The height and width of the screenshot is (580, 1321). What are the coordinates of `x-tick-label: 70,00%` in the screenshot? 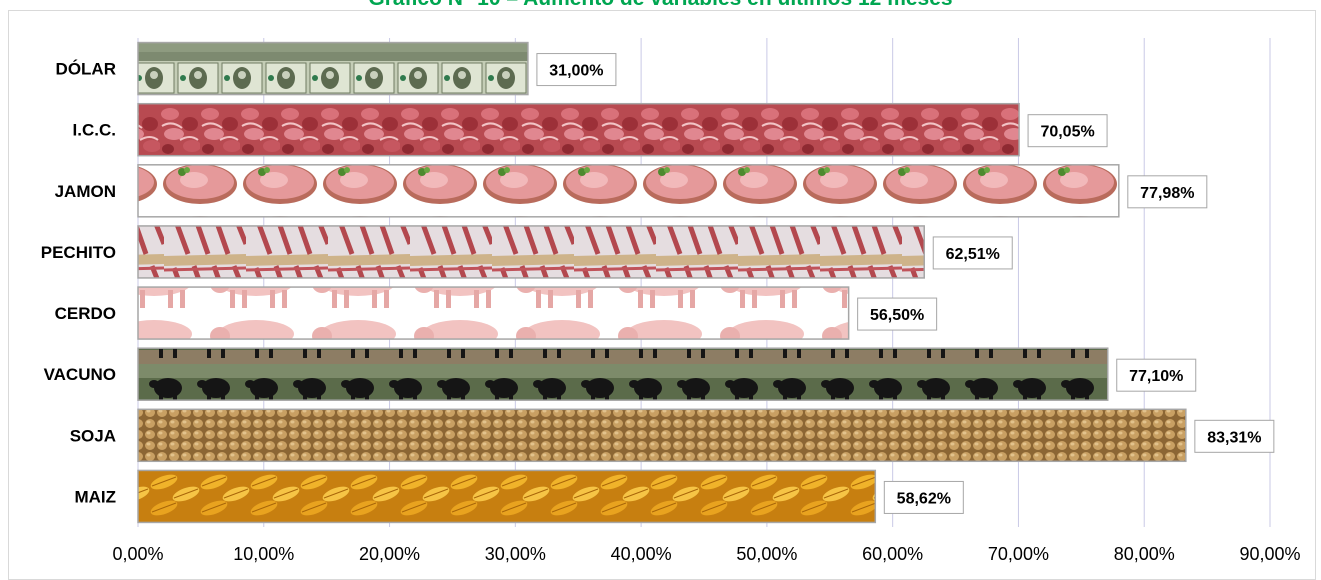 It's located at (1018, 554).